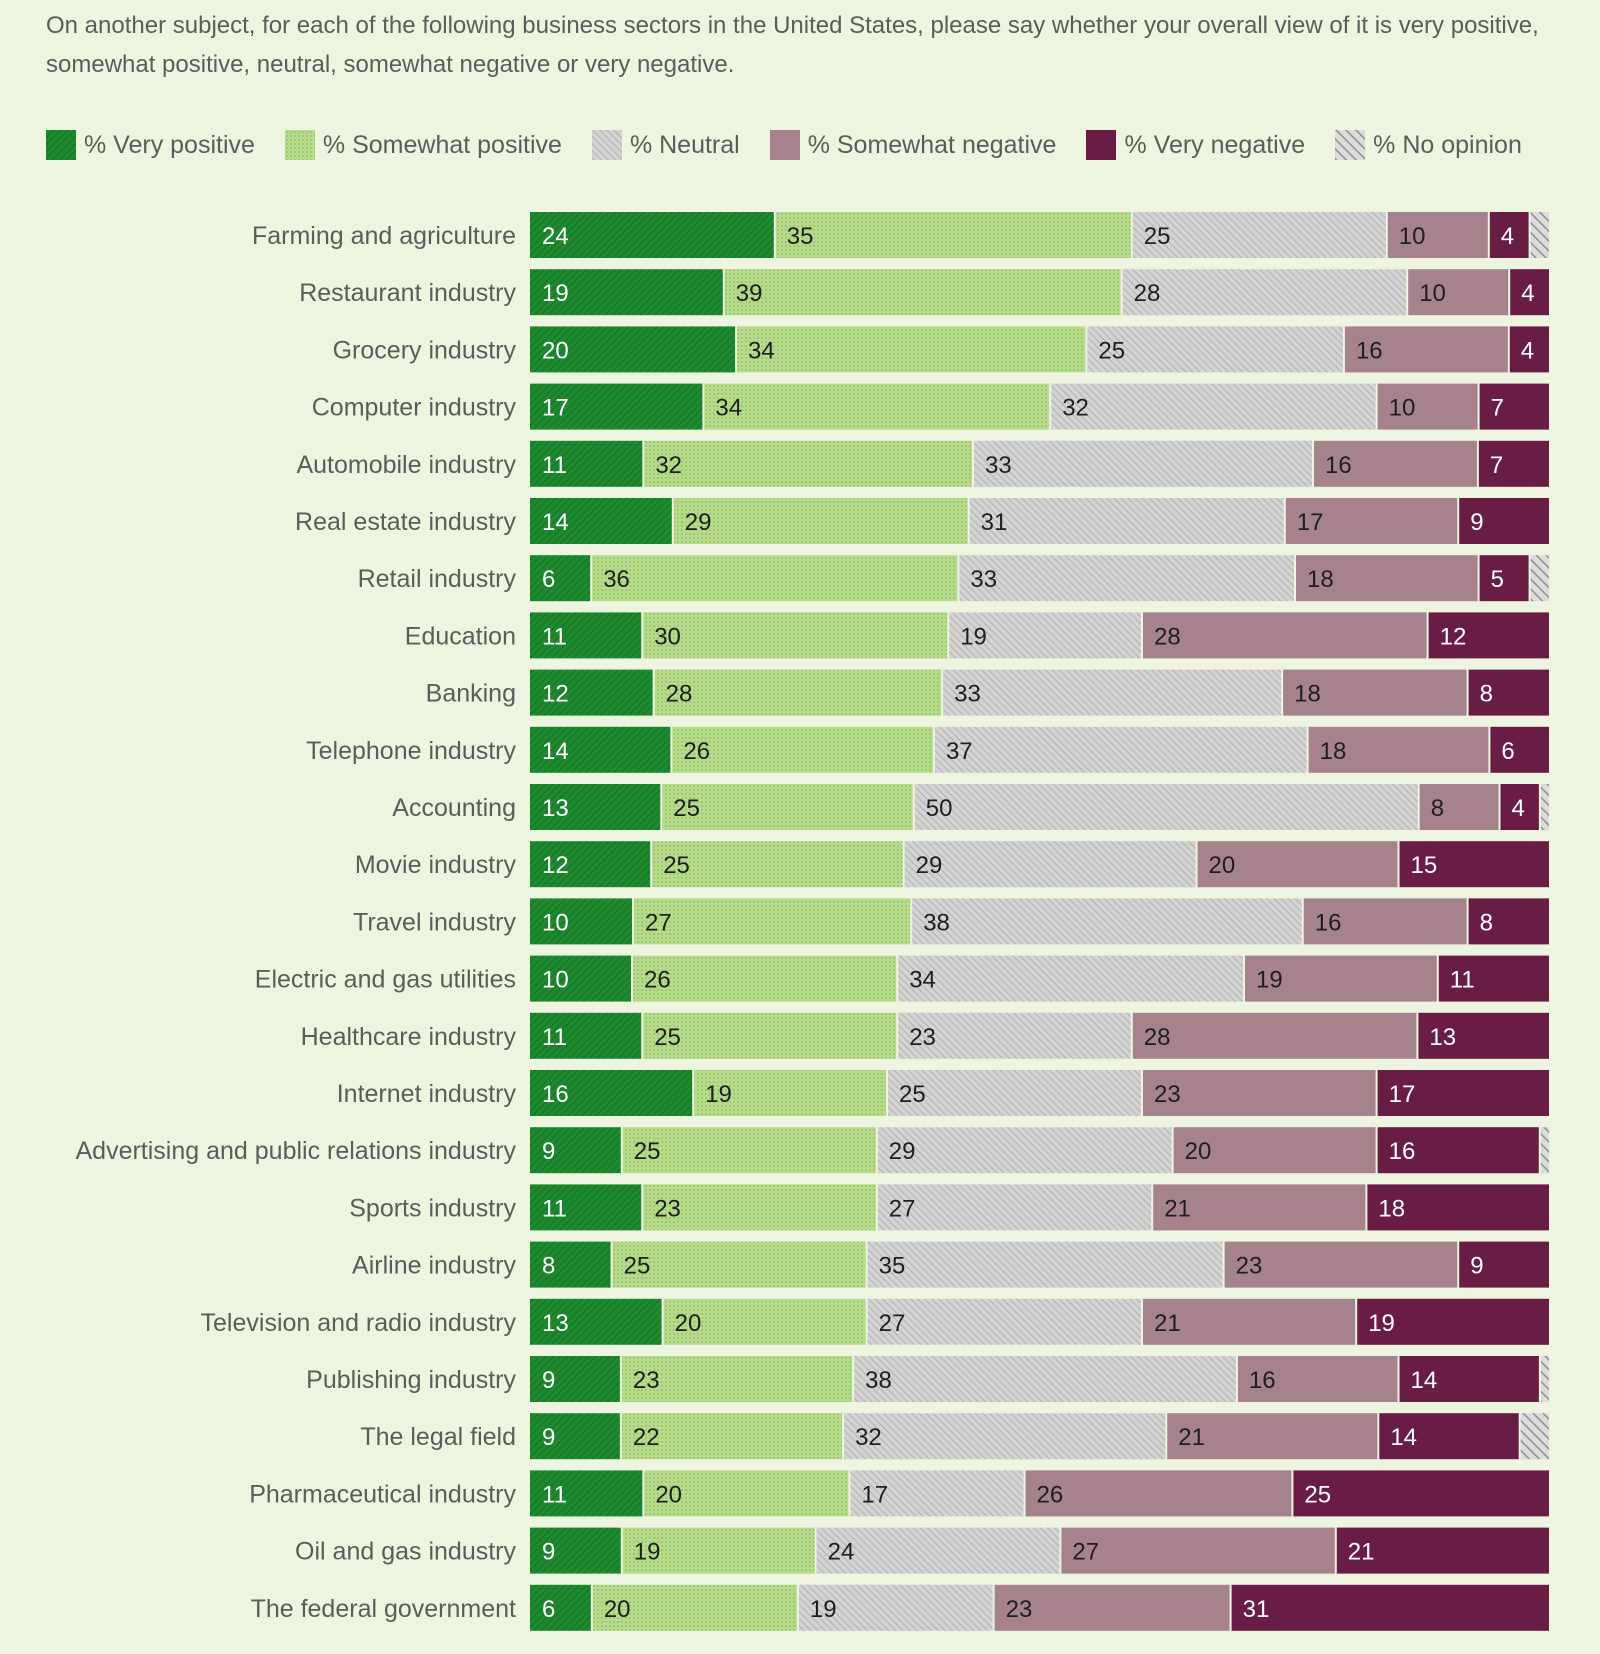  What do you see at coordinates (555, 522) in the screenshot?
I see `data-label-very-positive: 14` at bounding box center [555, 522].